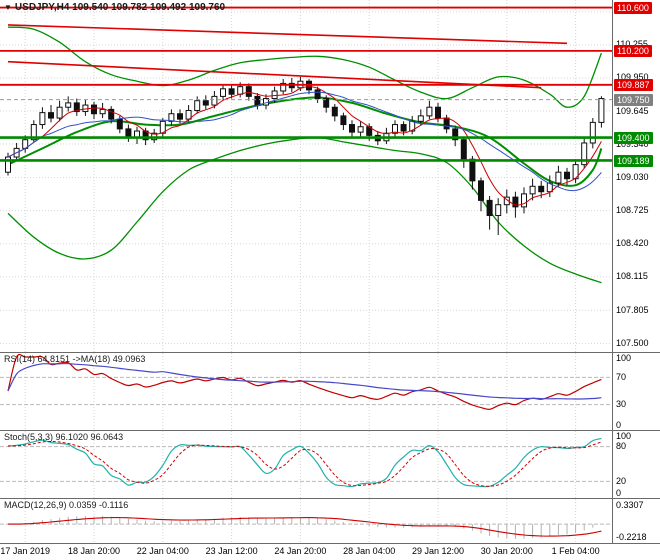  I want to click on stochastic-canvas, so click(306, 464).